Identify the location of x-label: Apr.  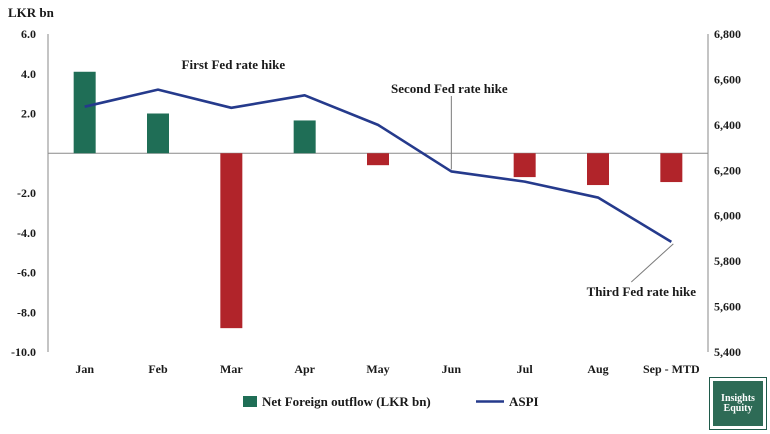
(304, 369).